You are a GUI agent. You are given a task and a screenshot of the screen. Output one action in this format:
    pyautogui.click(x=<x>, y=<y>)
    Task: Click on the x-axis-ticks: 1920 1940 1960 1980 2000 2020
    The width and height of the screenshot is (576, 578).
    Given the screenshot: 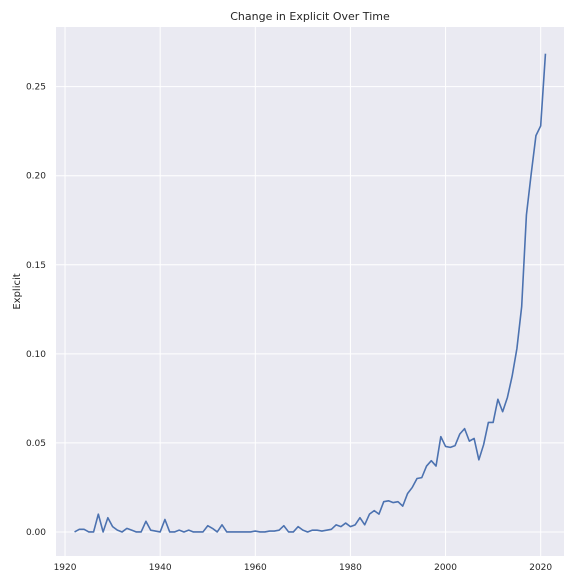 What is the action you would take?
    pyautogui.click(x=303, y=568)
    